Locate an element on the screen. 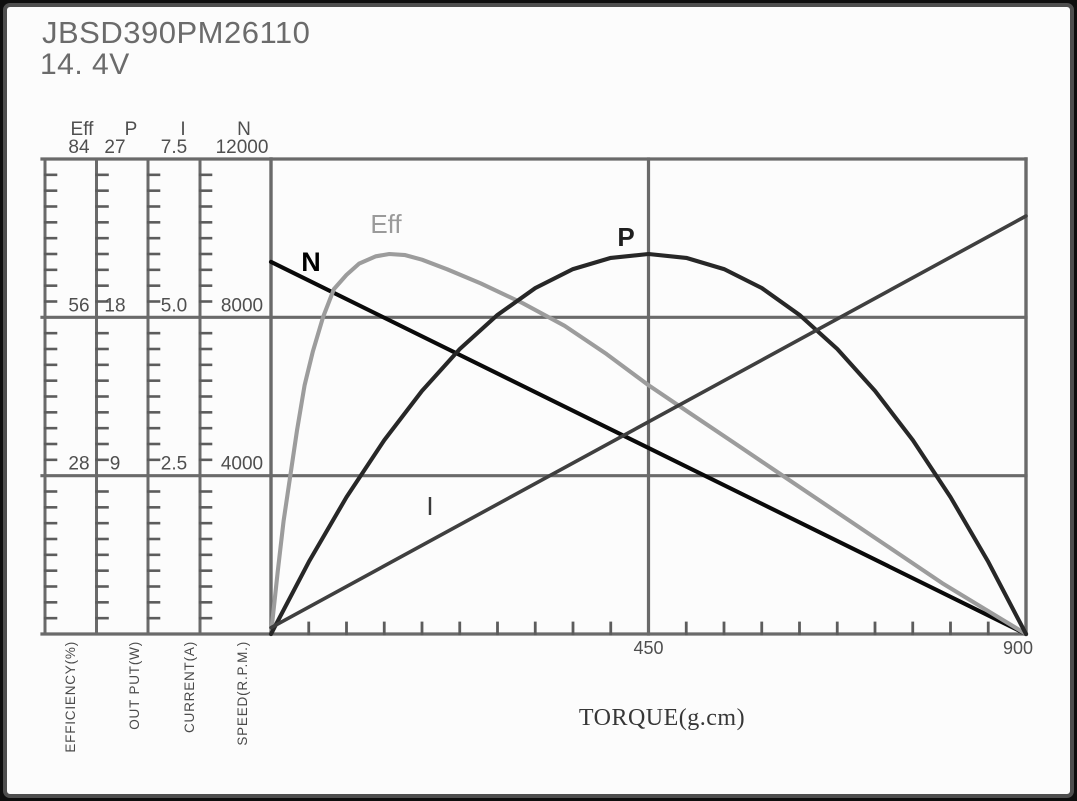  scale-value-p-1: 18 is located at coordinates (114, 305).